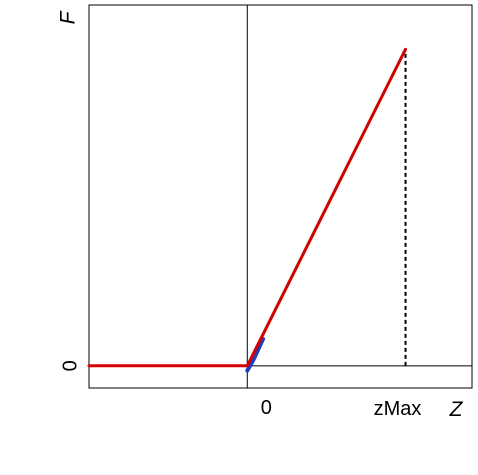 Image resolution: width=478 pixels, height=475 pixels. I want to click on x-tick-zmax: zMax, so click(398, 409).